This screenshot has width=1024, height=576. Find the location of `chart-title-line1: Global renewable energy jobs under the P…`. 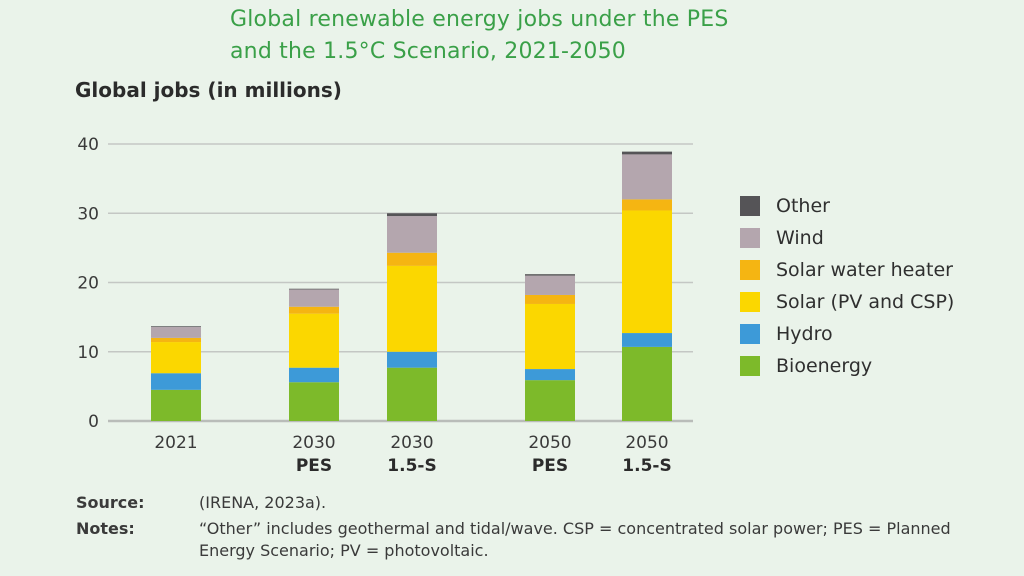

chart-title-line1: Global renewable energy jobs under the P… is located at coordinates (479, 19).